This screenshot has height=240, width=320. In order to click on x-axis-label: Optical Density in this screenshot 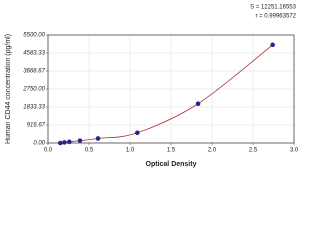, I will do `click(171, 164)`.